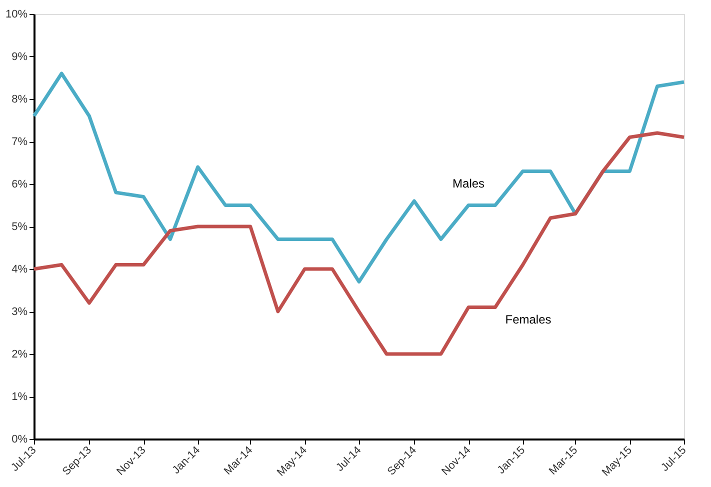 The height and width of the screenshot is (487, 711). What do you see at coordinates (20, 354) in the screenshot?
I see `y-tick-label: 2%` at bounding box center [20, 354].